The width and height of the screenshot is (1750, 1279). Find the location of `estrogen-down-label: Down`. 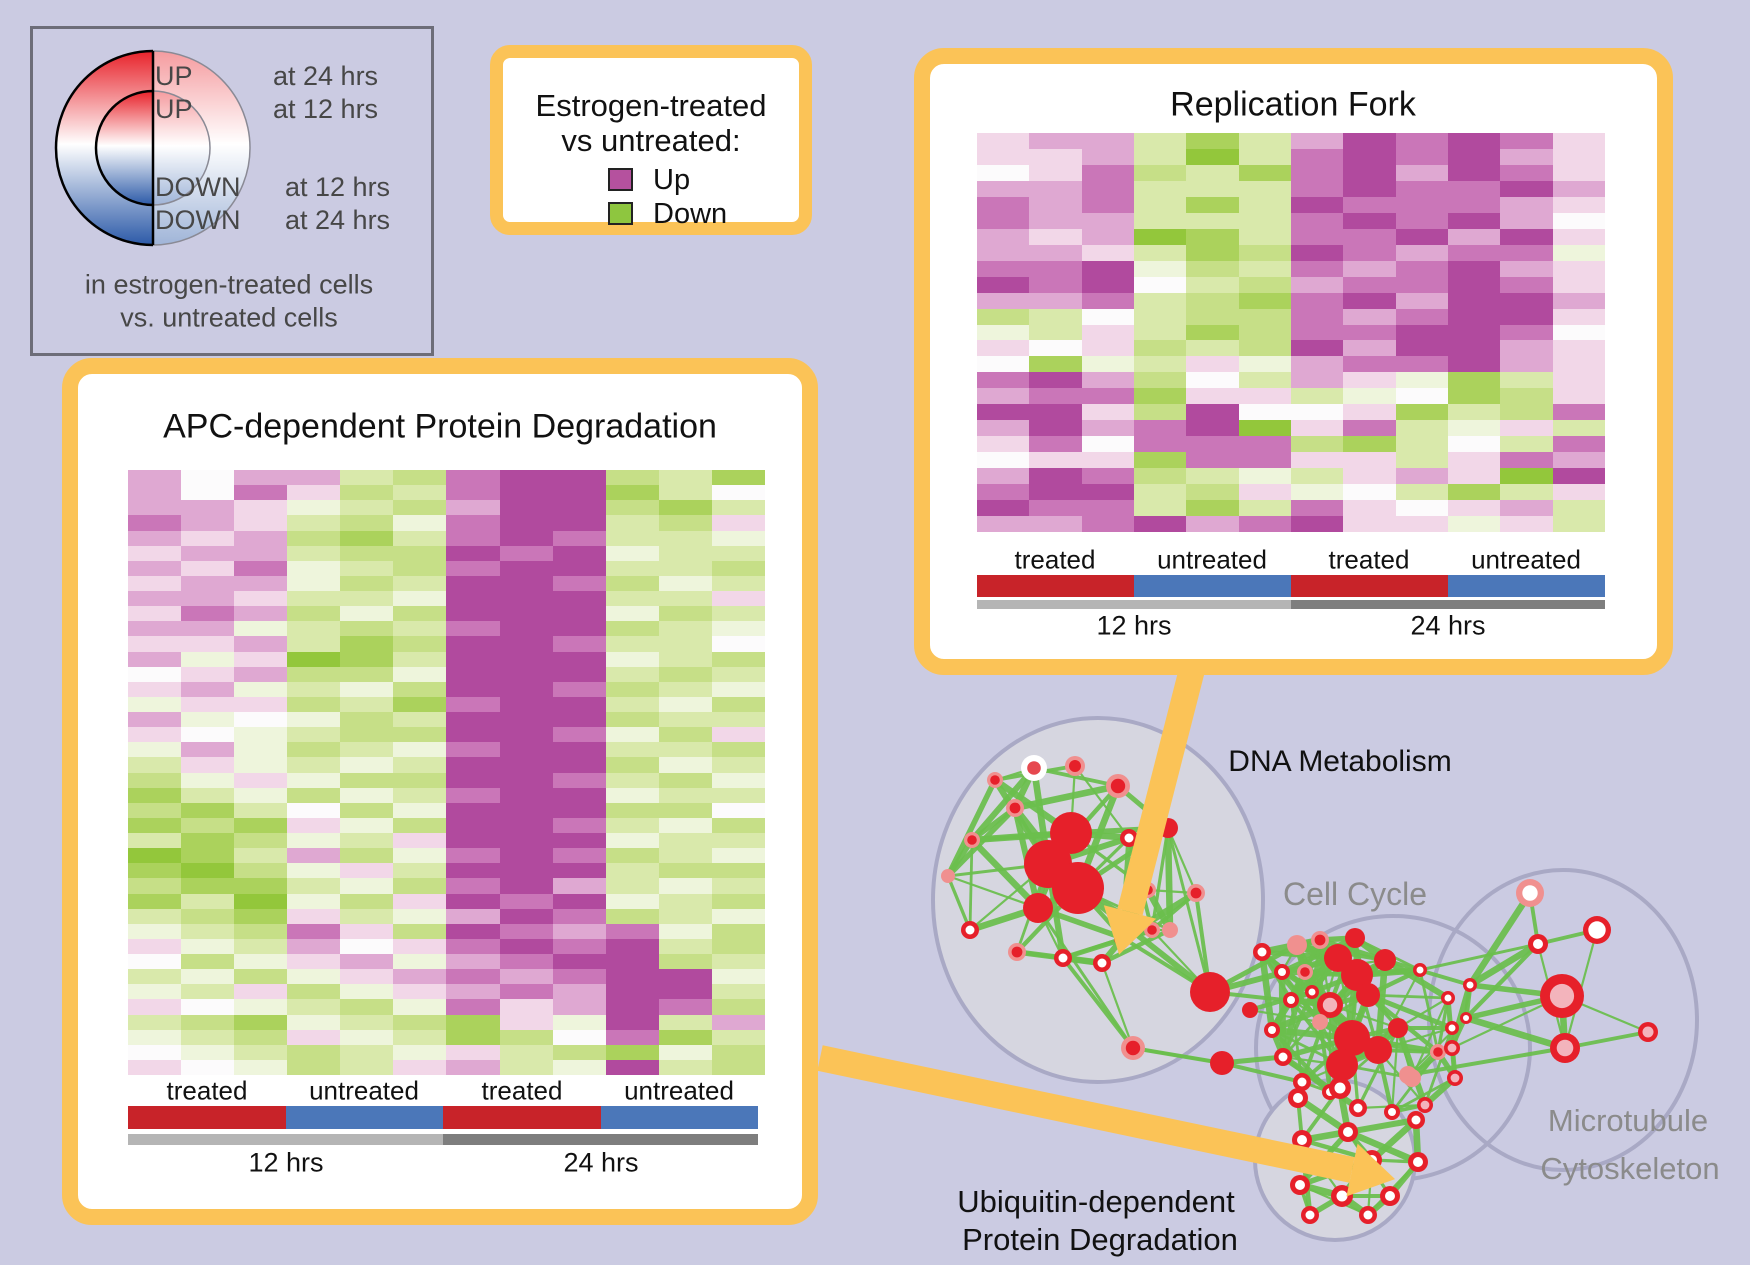

estrogen-down-label: Down is located at coordinates (690, 214).